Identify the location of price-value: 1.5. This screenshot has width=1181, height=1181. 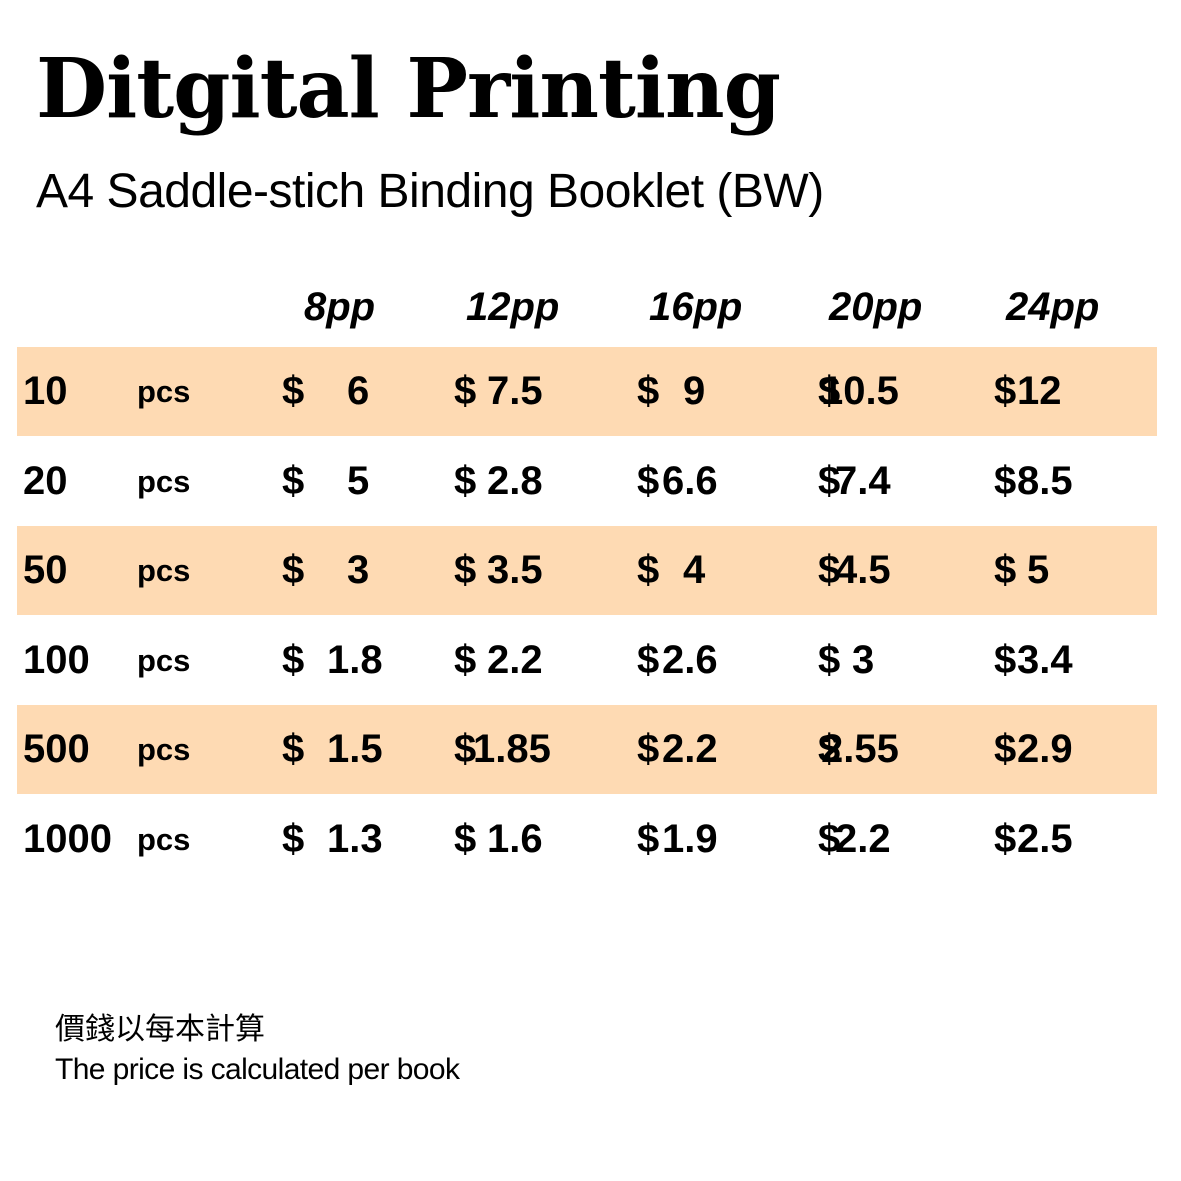
(355, 749).